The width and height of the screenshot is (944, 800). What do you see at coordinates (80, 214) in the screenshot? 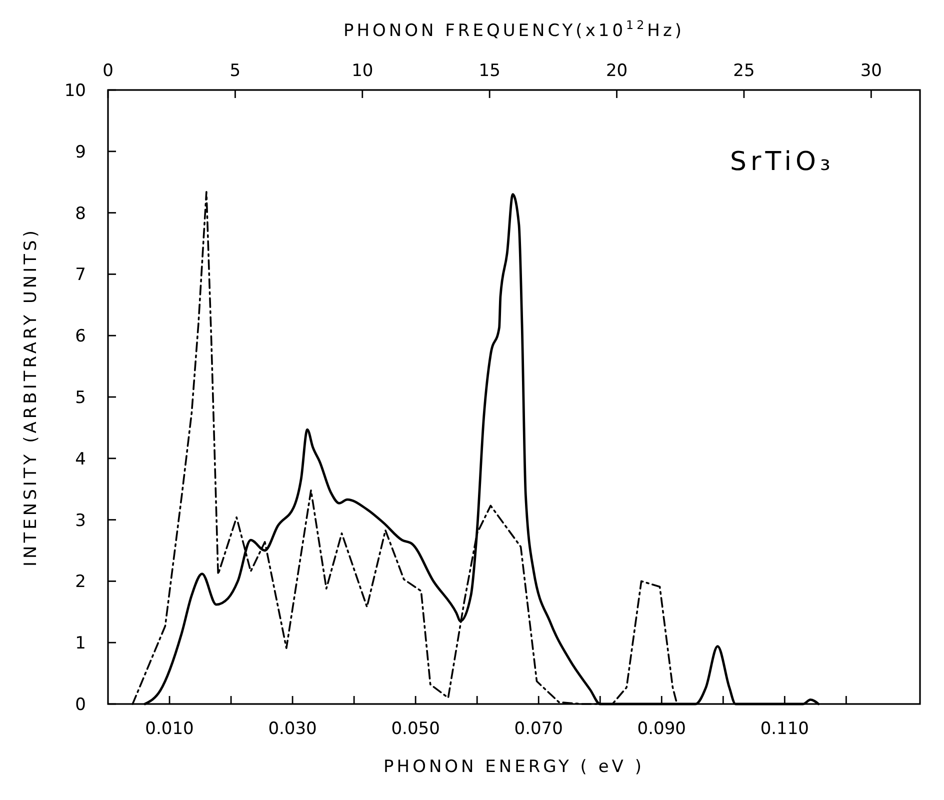
I see `y-tick-label: 8` at bounding box center [80, 214].